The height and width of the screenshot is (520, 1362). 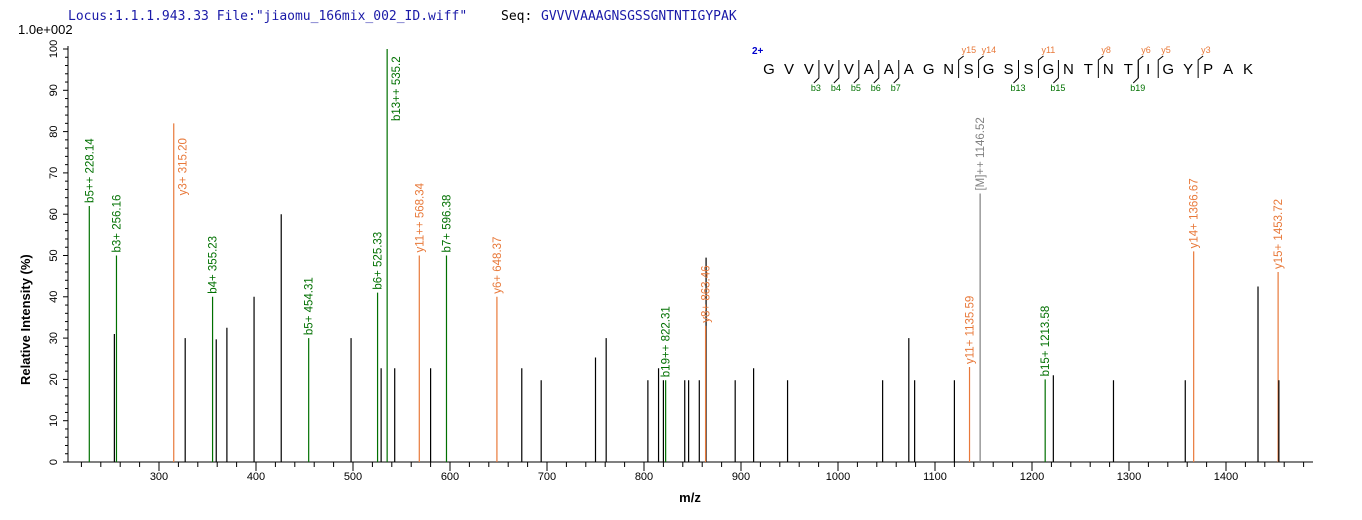 I want to click on b-ion-label: b7, so click(x=896, y=88).